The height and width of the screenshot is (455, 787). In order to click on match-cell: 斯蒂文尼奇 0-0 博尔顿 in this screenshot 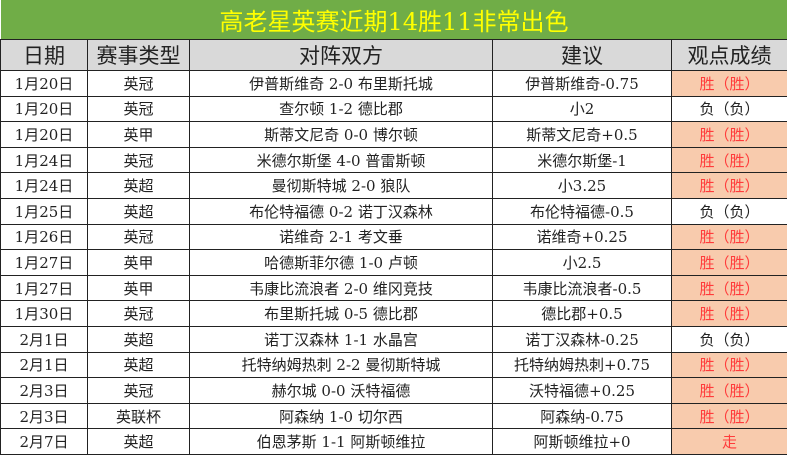, I will do `click(341, 135)`.